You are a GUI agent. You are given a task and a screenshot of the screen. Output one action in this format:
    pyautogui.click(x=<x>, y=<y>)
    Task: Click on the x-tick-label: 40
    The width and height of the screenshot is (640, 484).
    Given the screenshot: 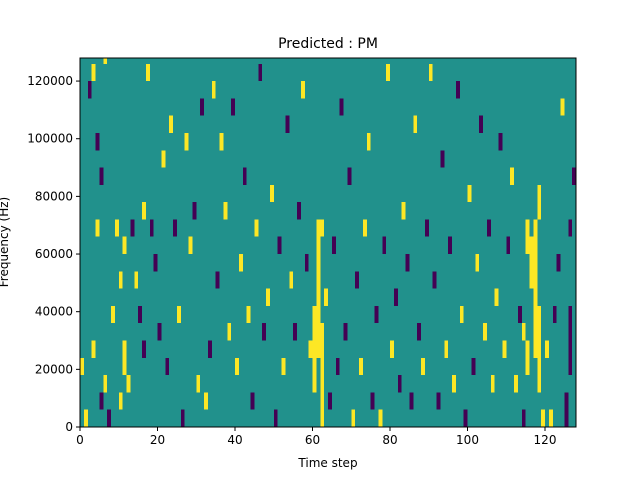 What is the action you would take?
    pyautogui.click(x=234, y=440)
    